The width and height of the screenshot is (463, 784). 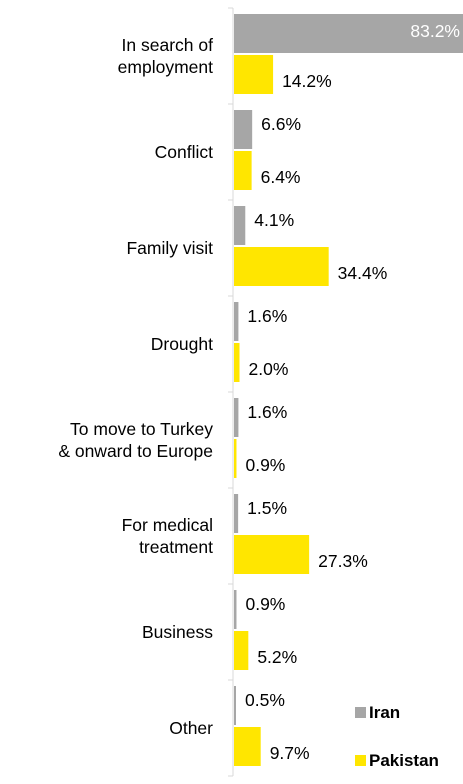 I want to click on legend: Iran Pakistan, so click(x=397, y=736).